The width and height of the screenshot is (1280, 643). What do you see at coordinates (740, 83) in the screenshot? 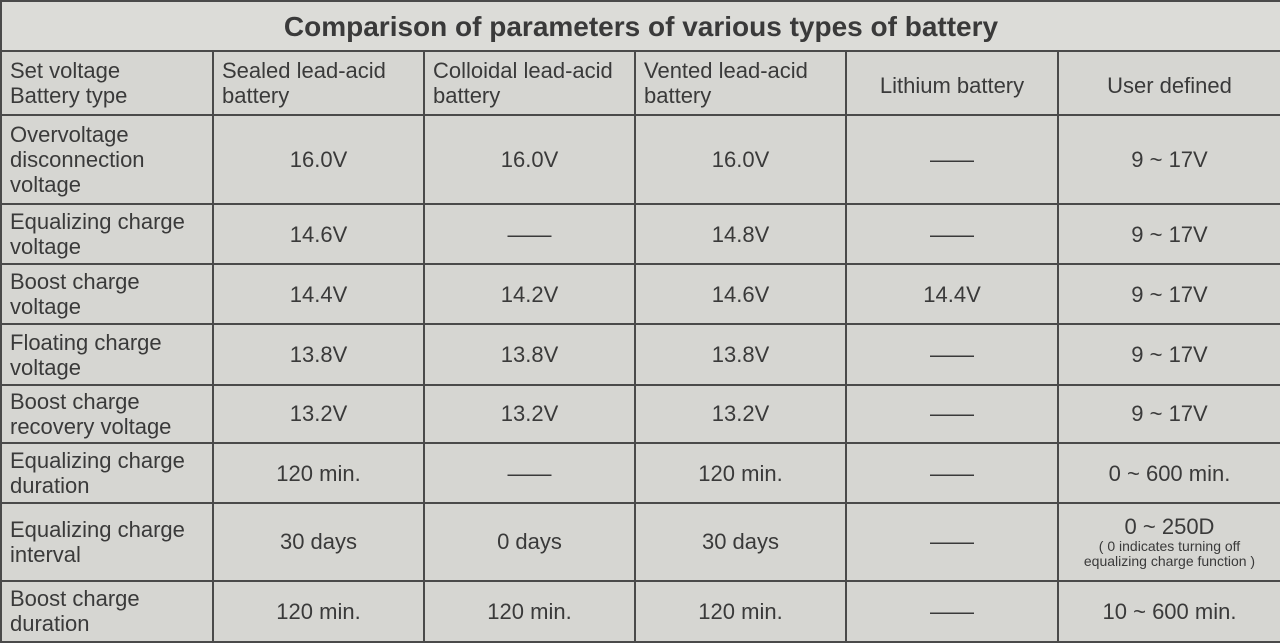
I see `column-header: Vented lead-acid battery` at bounding box center [740, 83].